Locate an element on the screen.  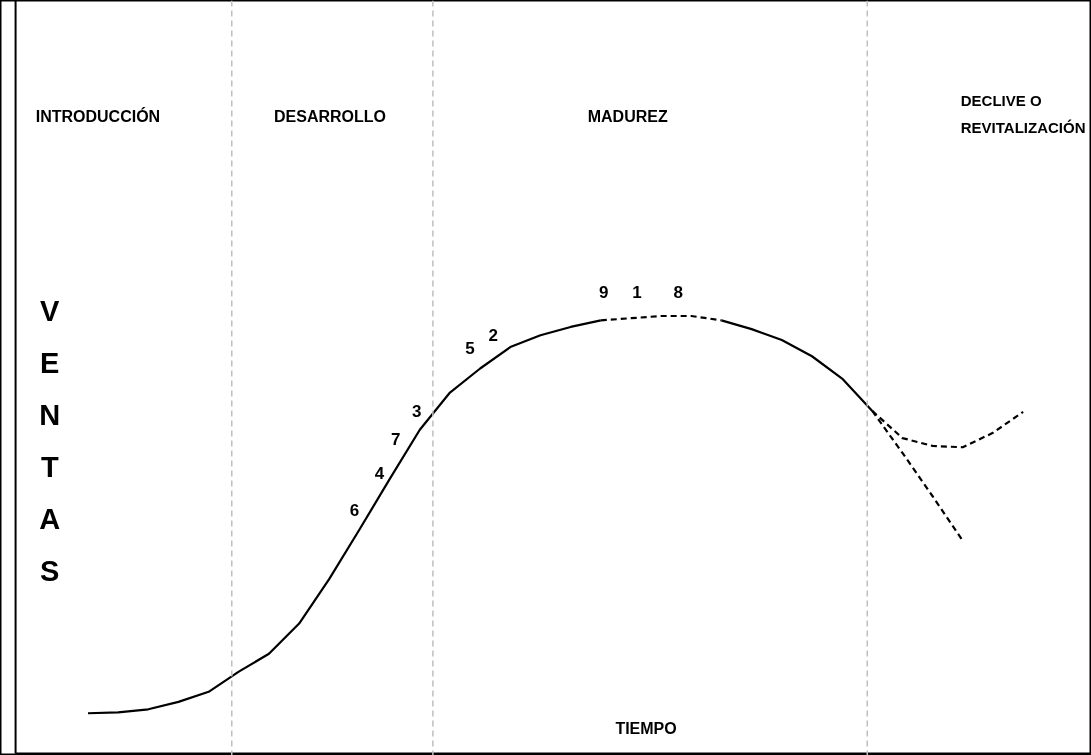
text: MADUREZ is located at coordinates (627, 116).